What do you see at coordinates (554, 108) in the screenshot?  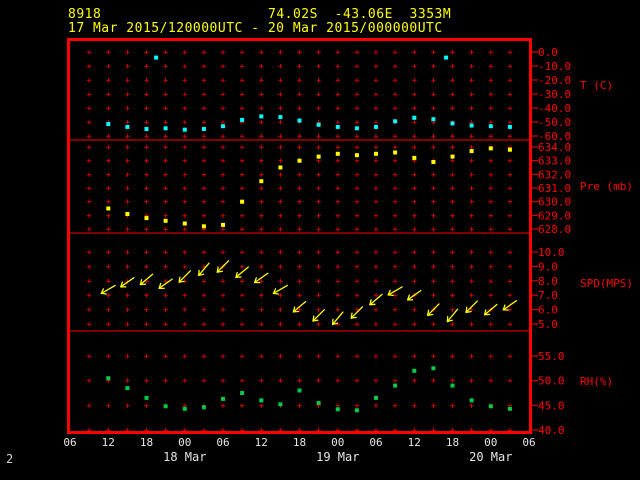 I see `y-axis-tick-label: -40.0` at bounding box center [554, 108].